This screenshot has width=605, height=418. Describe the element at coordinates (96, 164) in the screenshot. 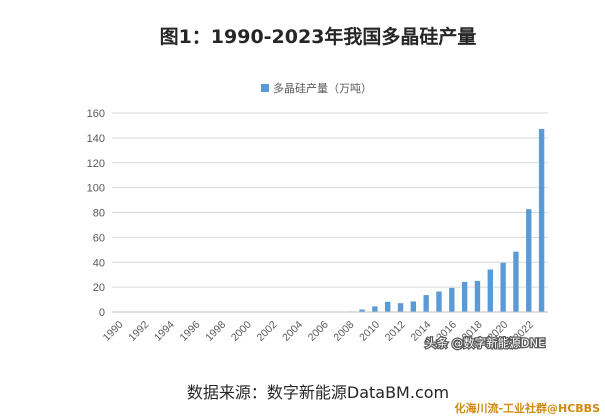

I see `y-tick-label: 120` at that location.